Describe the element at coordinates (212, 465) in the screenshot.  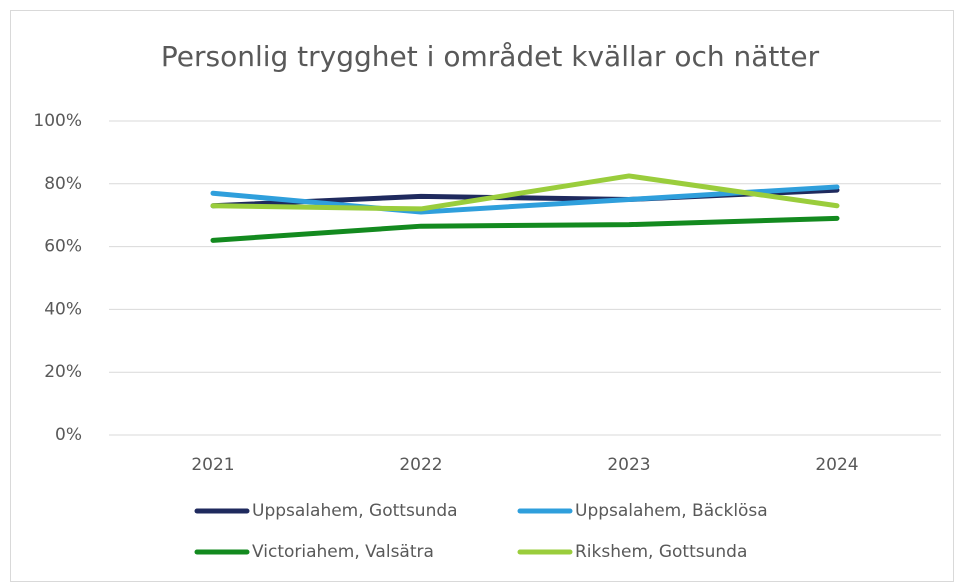
I see `x-tick-label: 2021` at that location.